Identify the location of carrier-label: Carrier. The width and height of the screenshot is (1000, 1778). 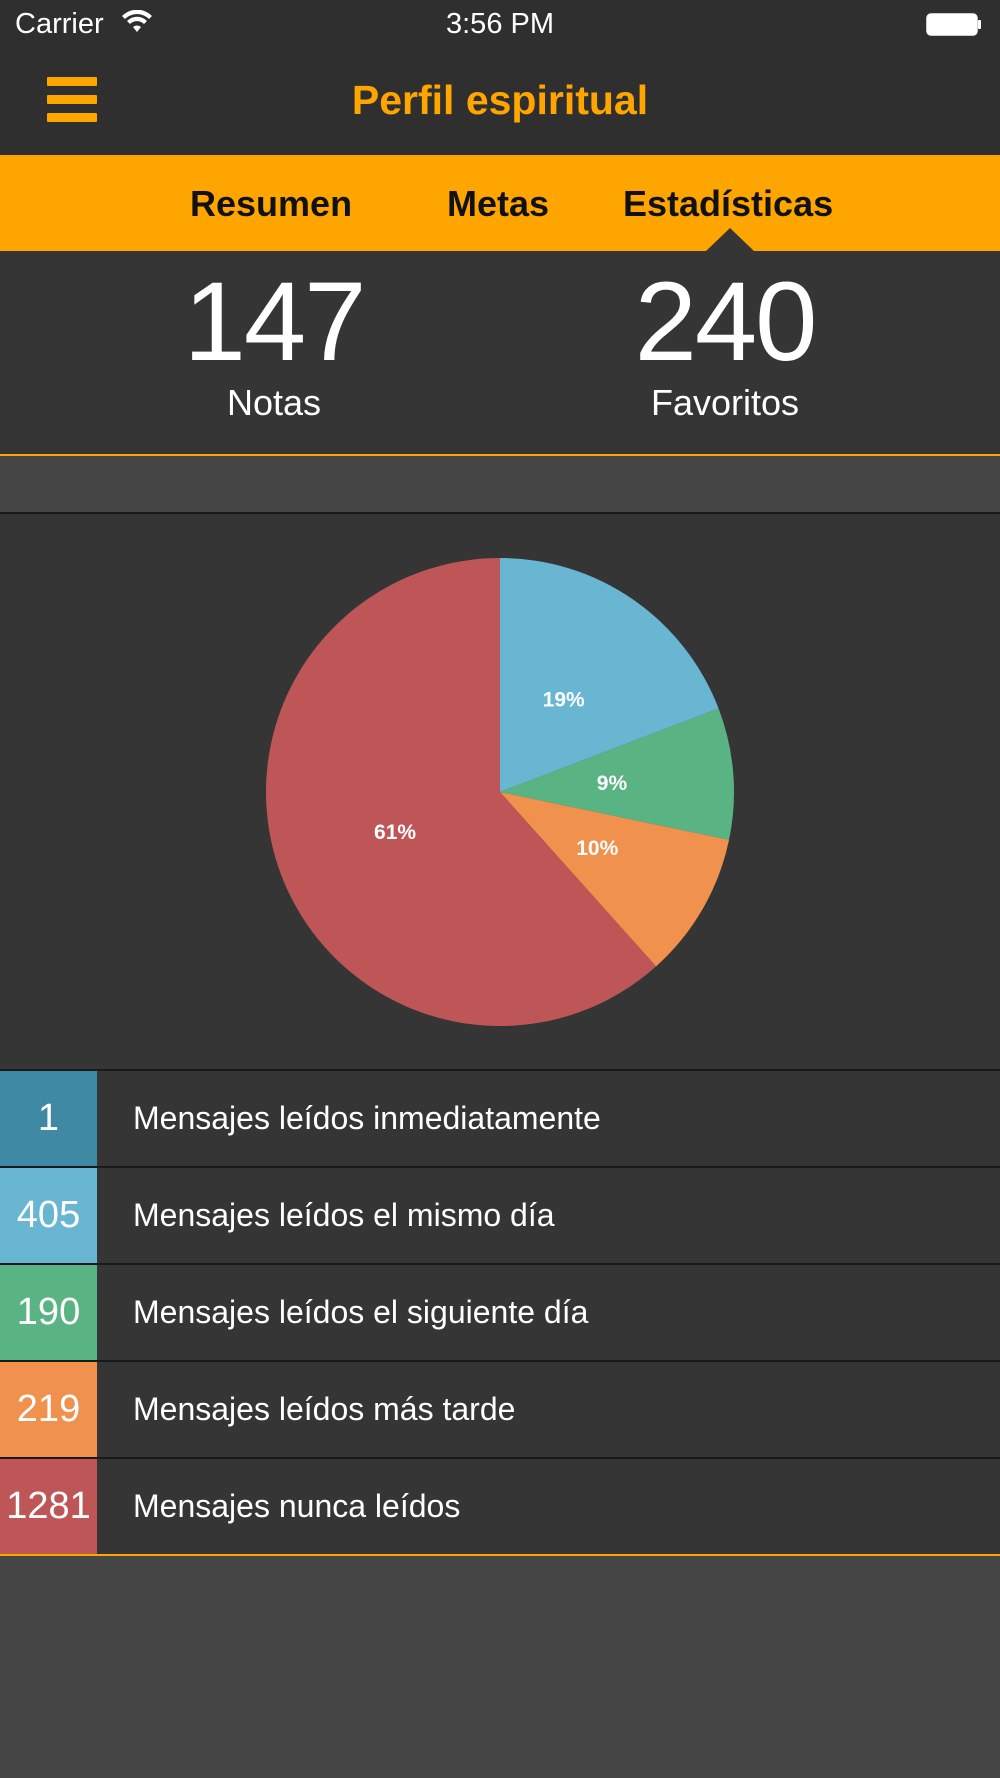
(59, 24).